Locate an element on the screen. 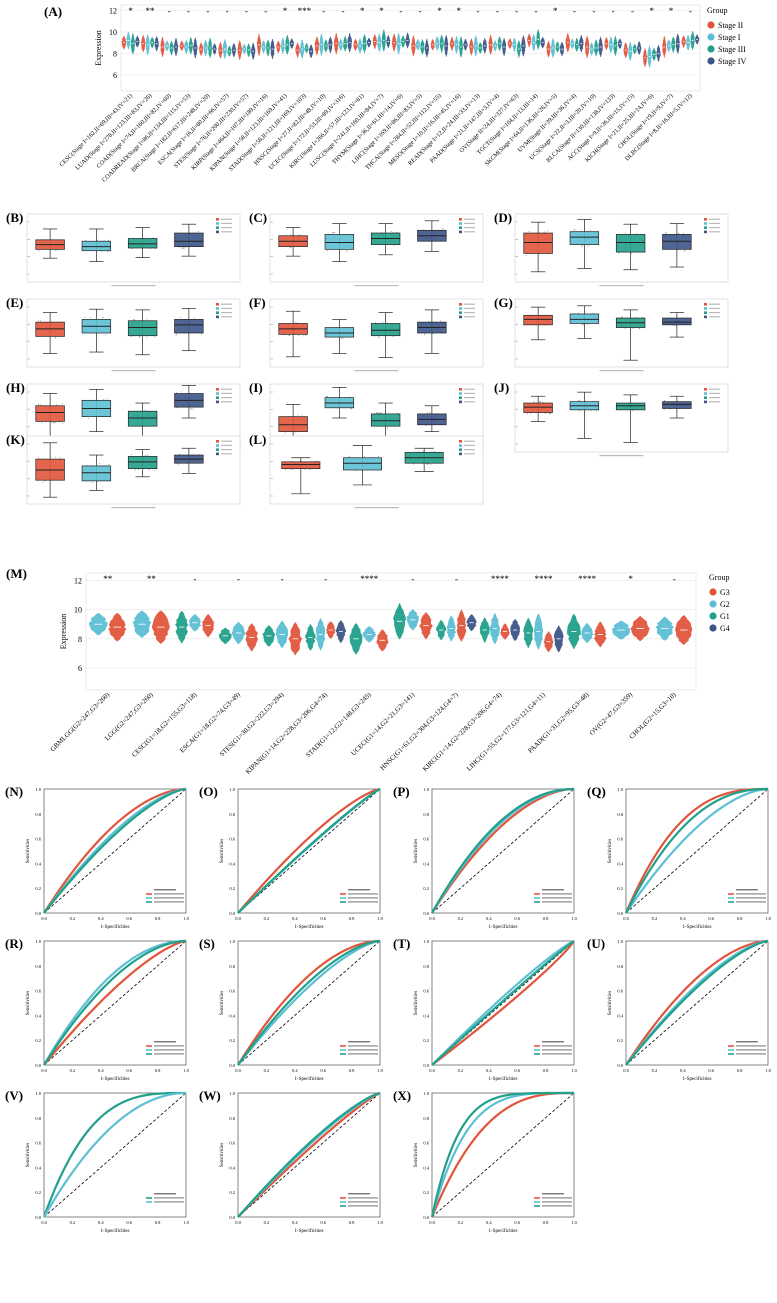 The height and width of the screenshot is (1303, 777). panel-label: (N) is located at coordinates (14, 791).